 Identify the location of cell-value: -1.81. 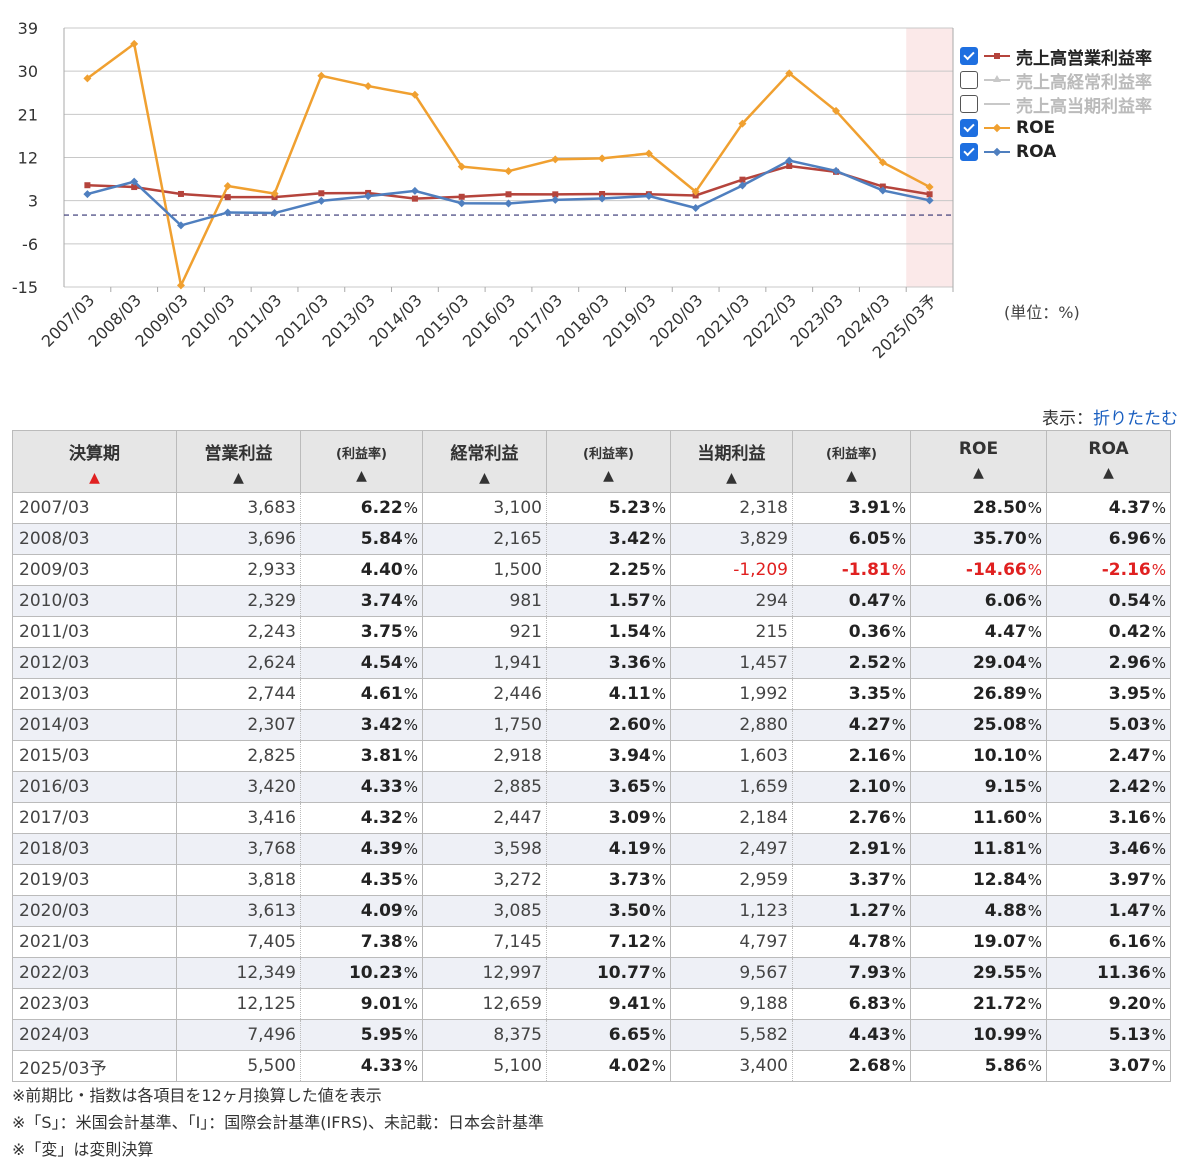
(866, 570).